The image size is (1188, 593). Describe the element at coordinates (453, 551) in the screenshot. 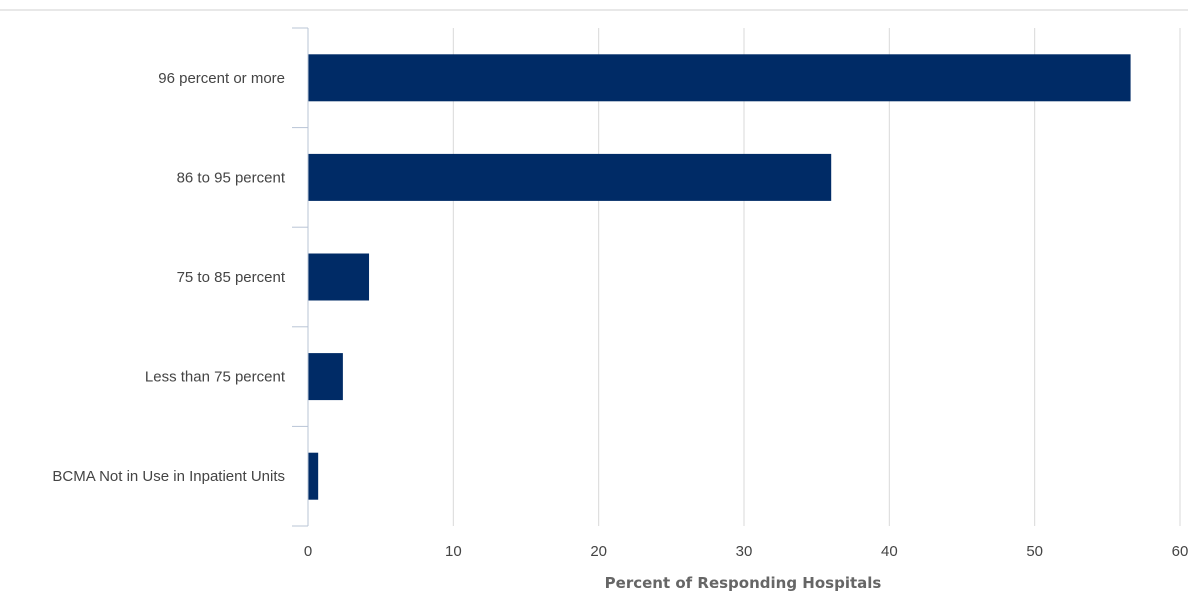

I see `x-tick-label: 10` at that location.